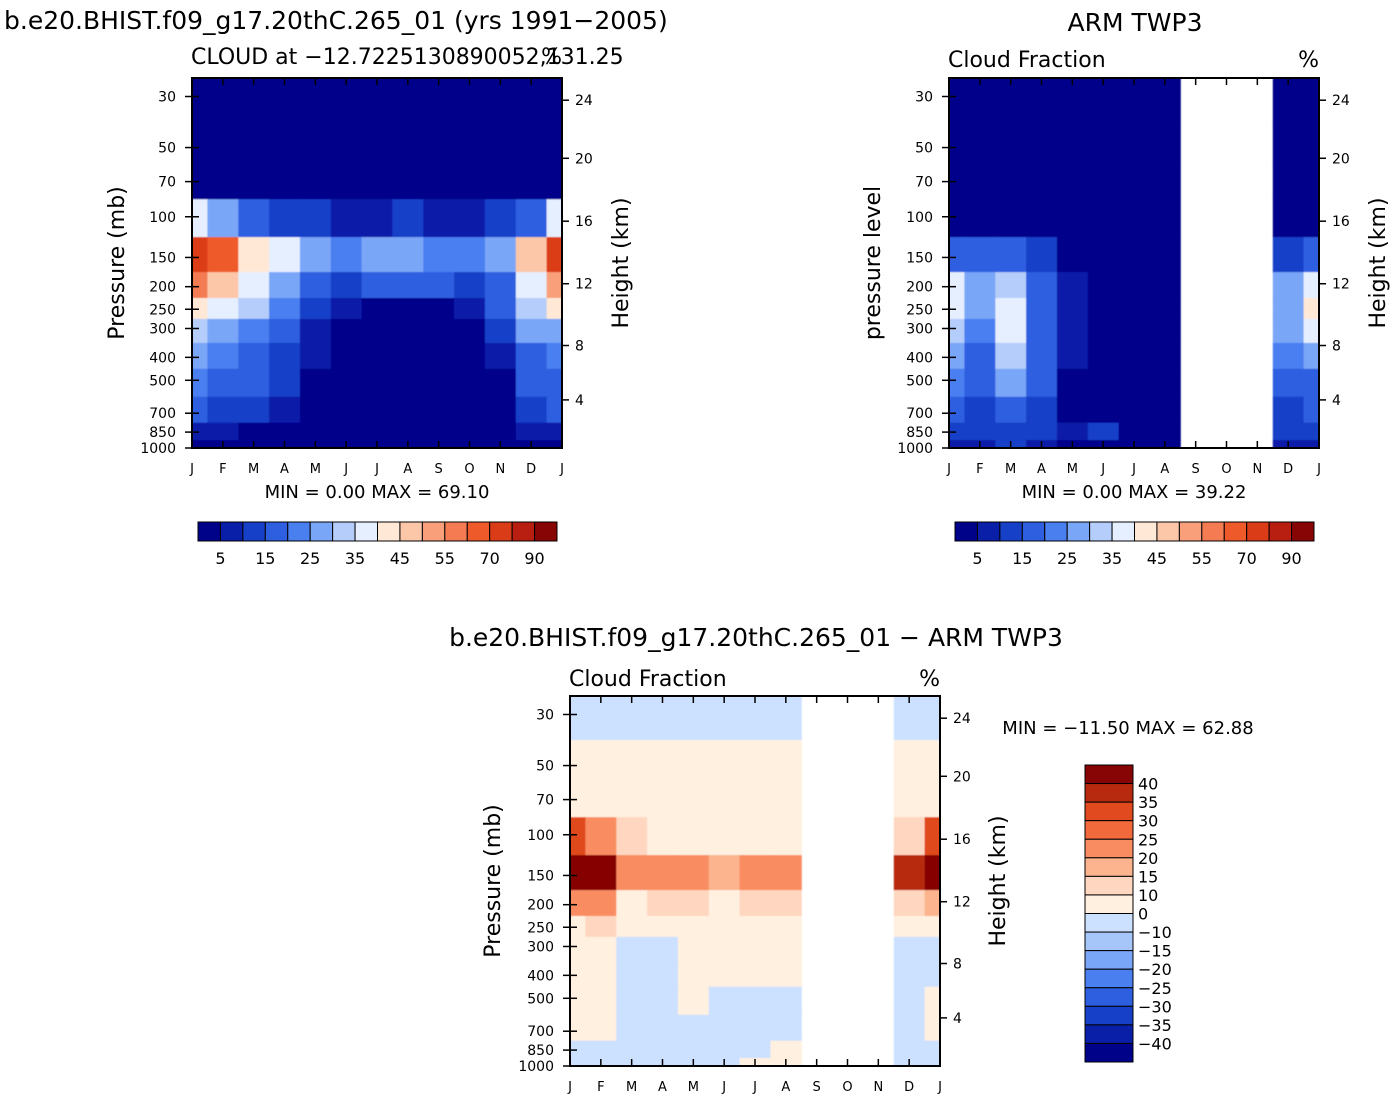  Describe the element at coordinates (158, 449) in the screenshot. I see `pressure-tick-label: 1000` at that location.